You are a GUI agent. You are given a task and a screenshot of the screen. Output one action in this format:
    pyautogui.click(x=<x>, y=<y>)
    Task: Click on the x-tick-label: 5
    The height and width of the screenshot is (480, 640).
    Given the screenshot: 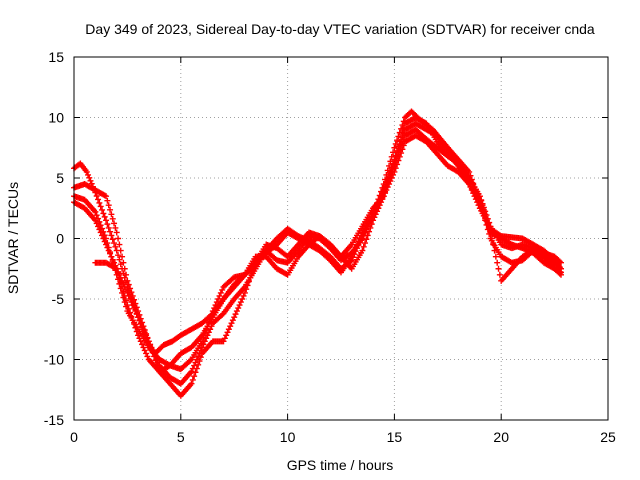 What is the action you would take?
    pyautogui.click(x=181, y=437)
    